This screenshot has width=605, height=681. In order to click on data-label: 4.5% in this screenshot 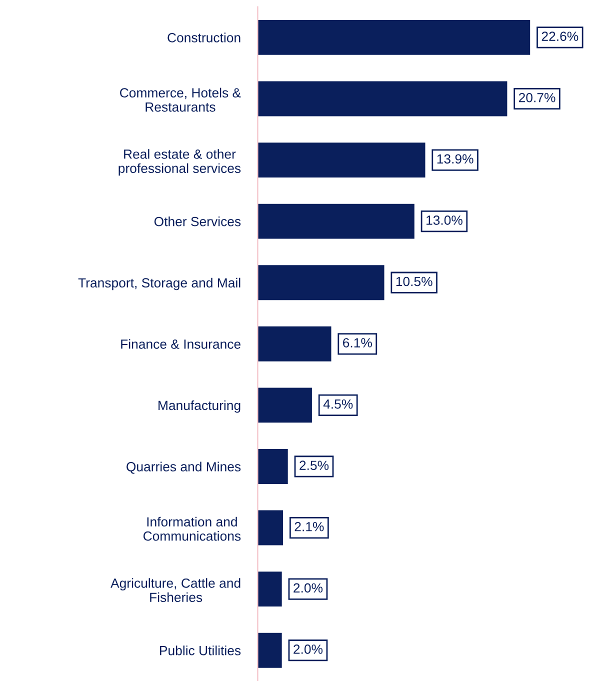, I will do `click(338, 404)`.